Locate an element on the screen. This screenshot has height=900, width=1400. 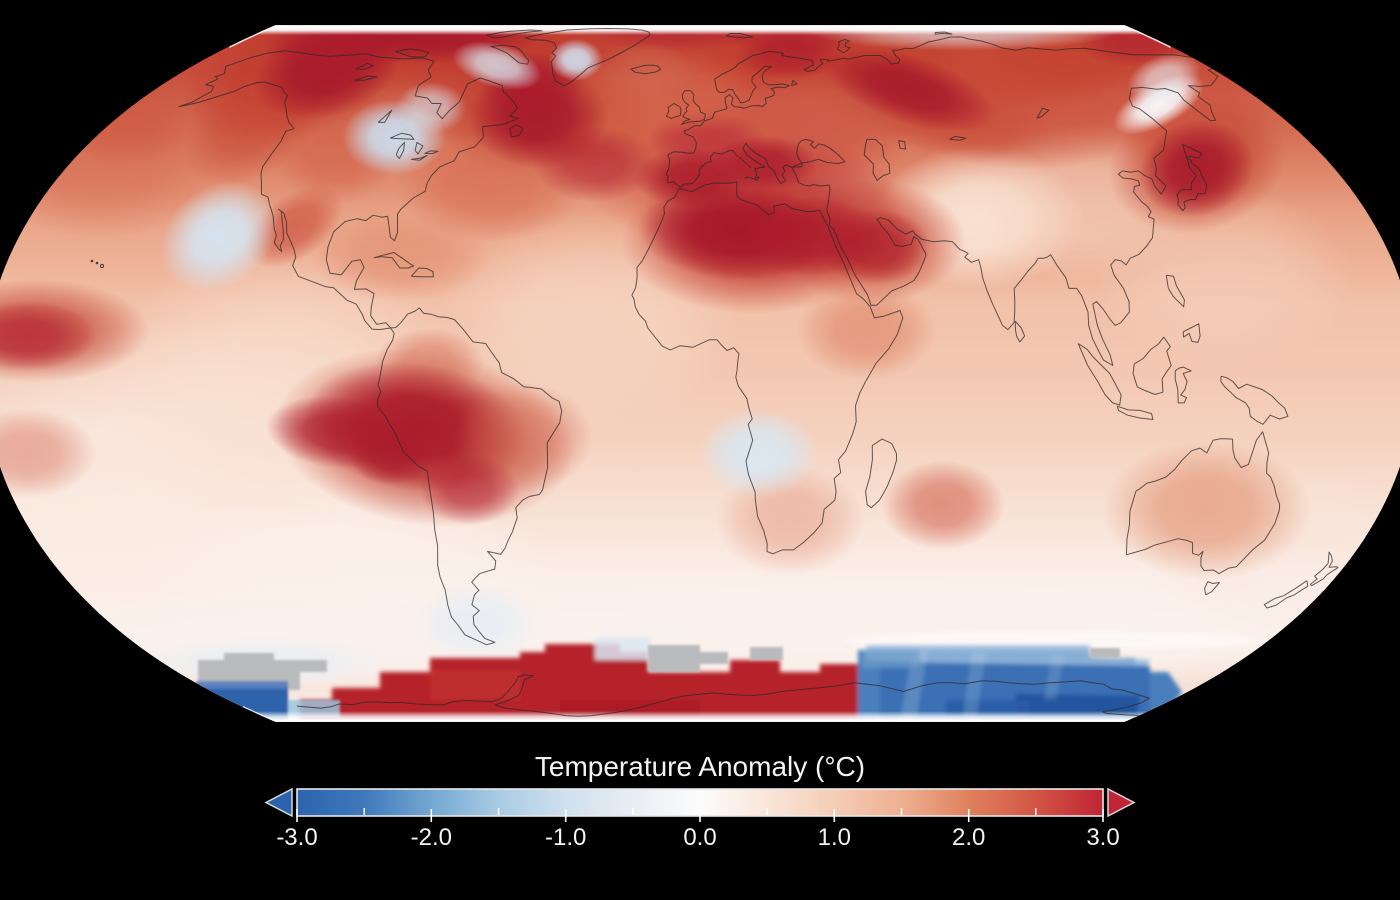
svg-text: -3.0 is located at coordinates (296, 837).